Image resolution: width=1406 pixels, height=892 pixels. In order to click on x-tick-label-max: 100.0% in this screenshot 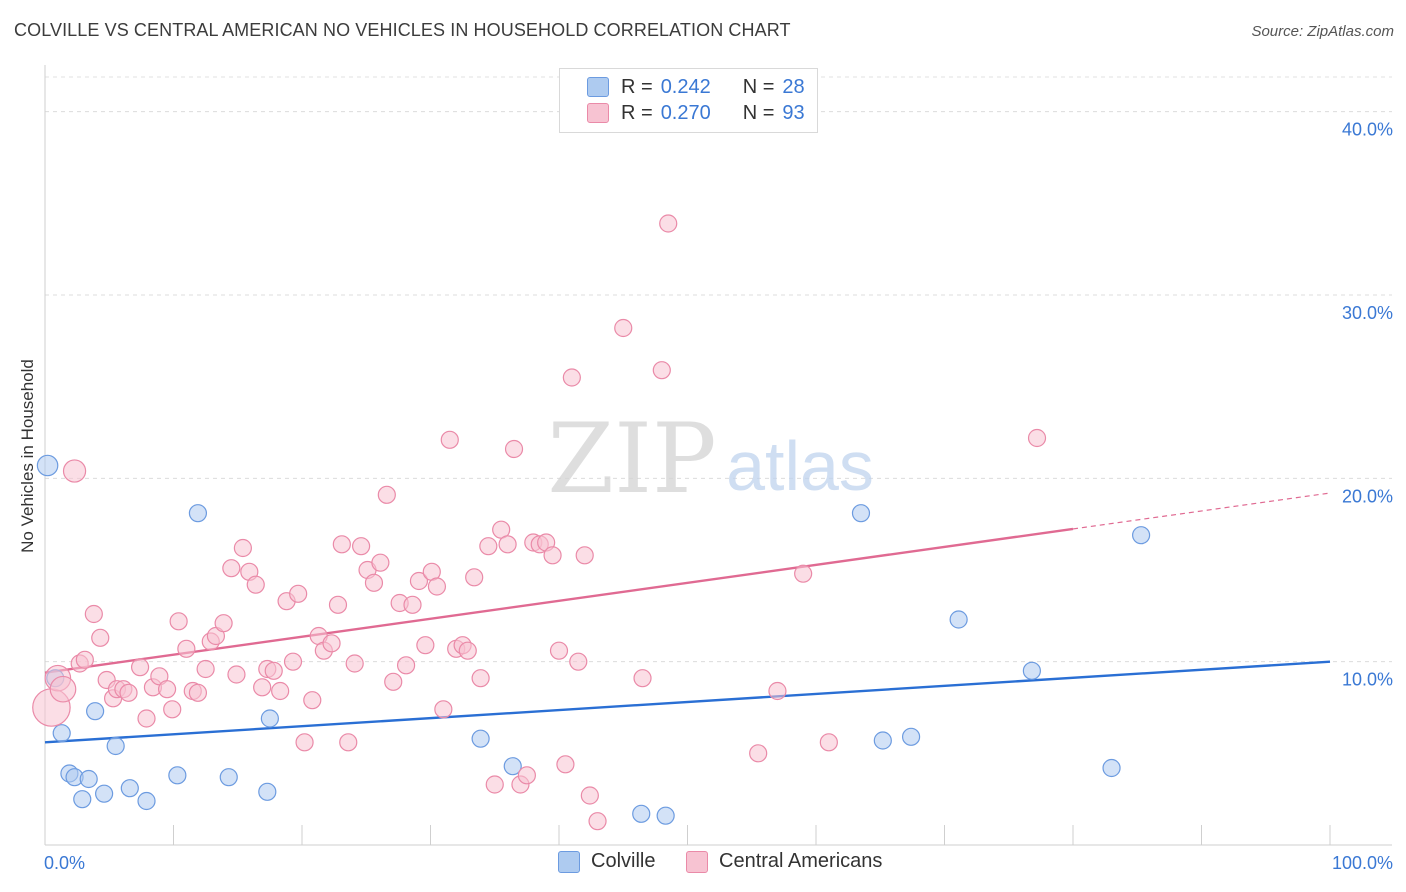, I will do `click(1362, 863)`.